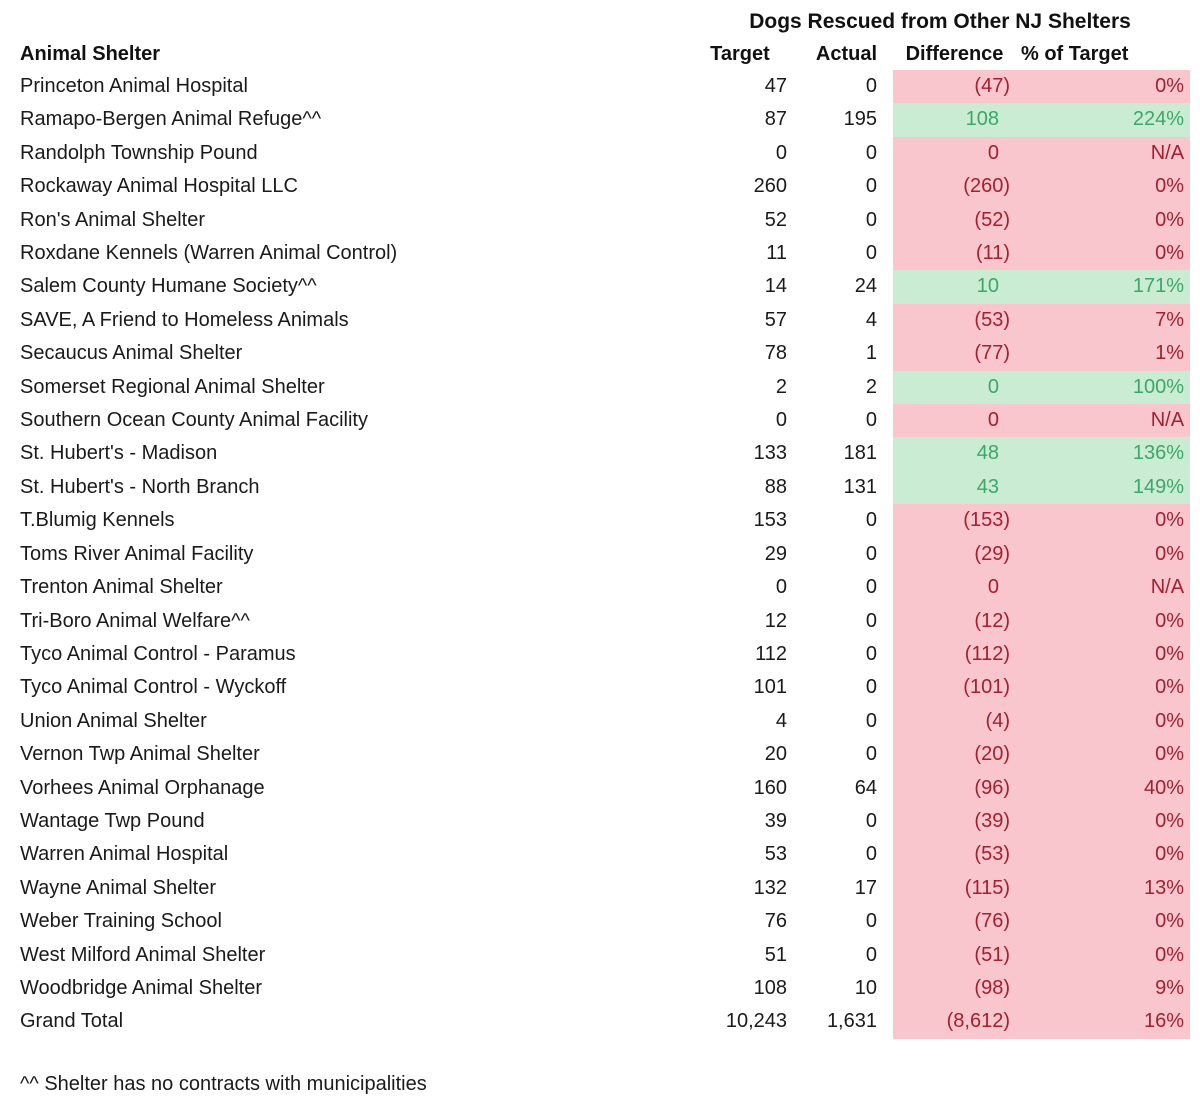 This screenshot has height=1120, width=1200. What do you see at coordinates (954, 487) in the screenshot?
I see `difference-value-cell: 43` at bounding box center [954, 487].